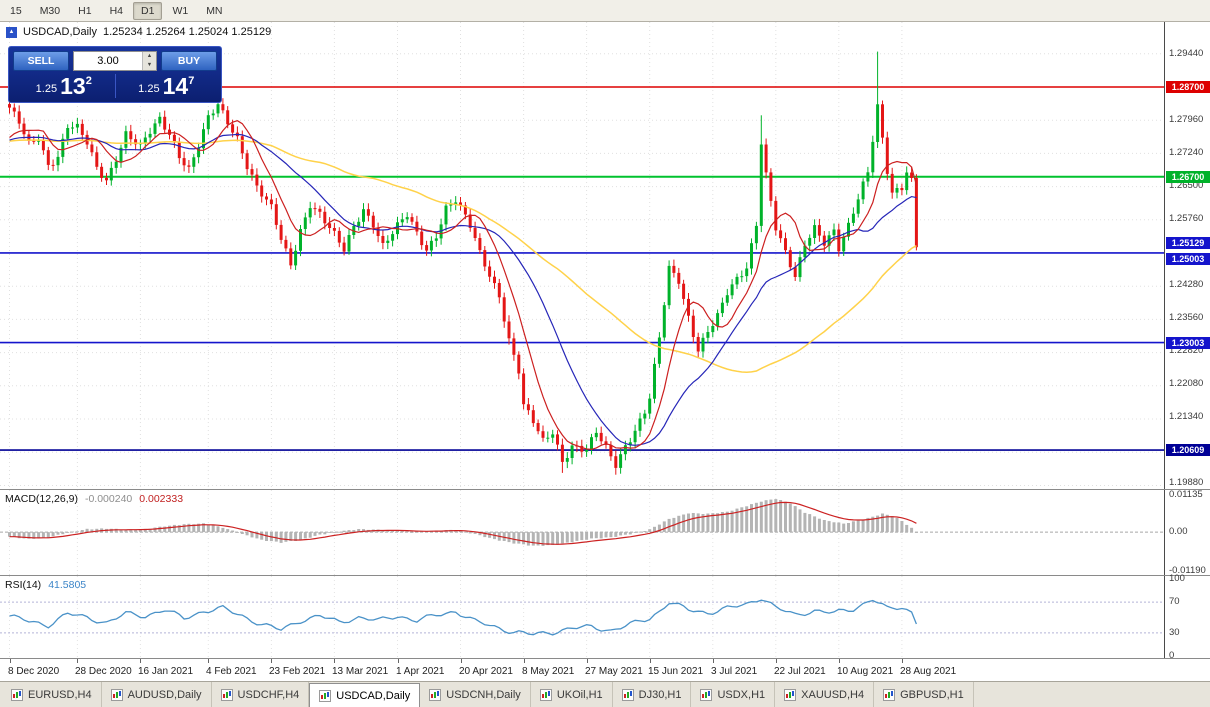  What do you see at coordinates (60, 694) in the screenshot?
I see `tab-label: EURUSD,H4` at bounding box center [60, 694].